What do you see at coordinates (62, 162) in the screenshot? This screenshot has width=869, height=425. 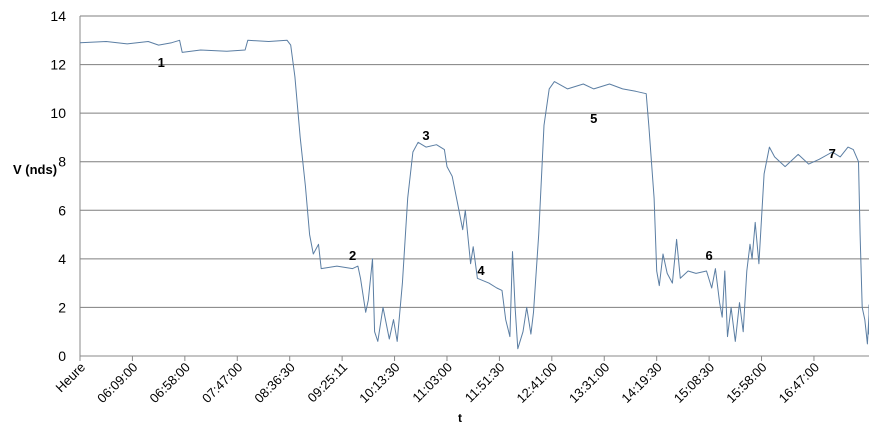 I see `y-tick-label: 8` at bounding box center [62, 162].